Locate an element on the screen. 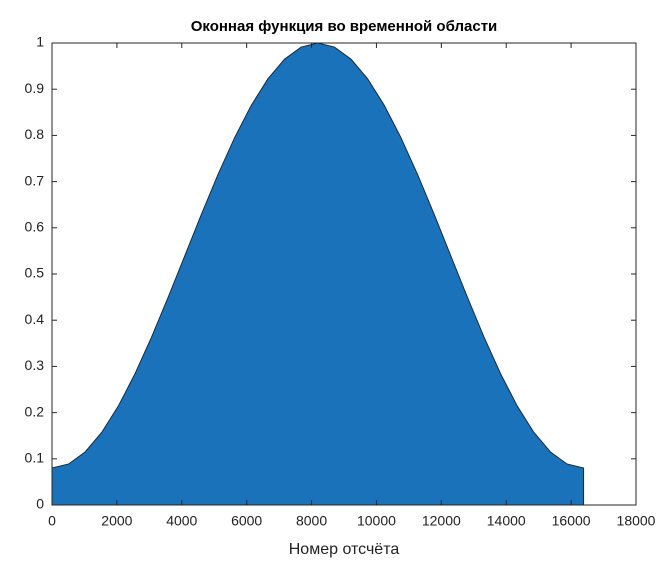 Image resolution: width=668 pixels, height=569 pixels. y-tick-label: 0.4 is located at coordinates (35, 319).